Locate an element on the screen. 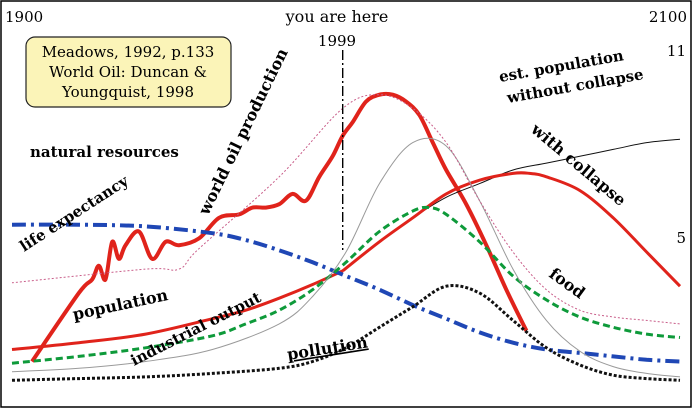 This screenshot has height=408, width=692. population-tick-5: 5 is located at coordinates (681, 238).